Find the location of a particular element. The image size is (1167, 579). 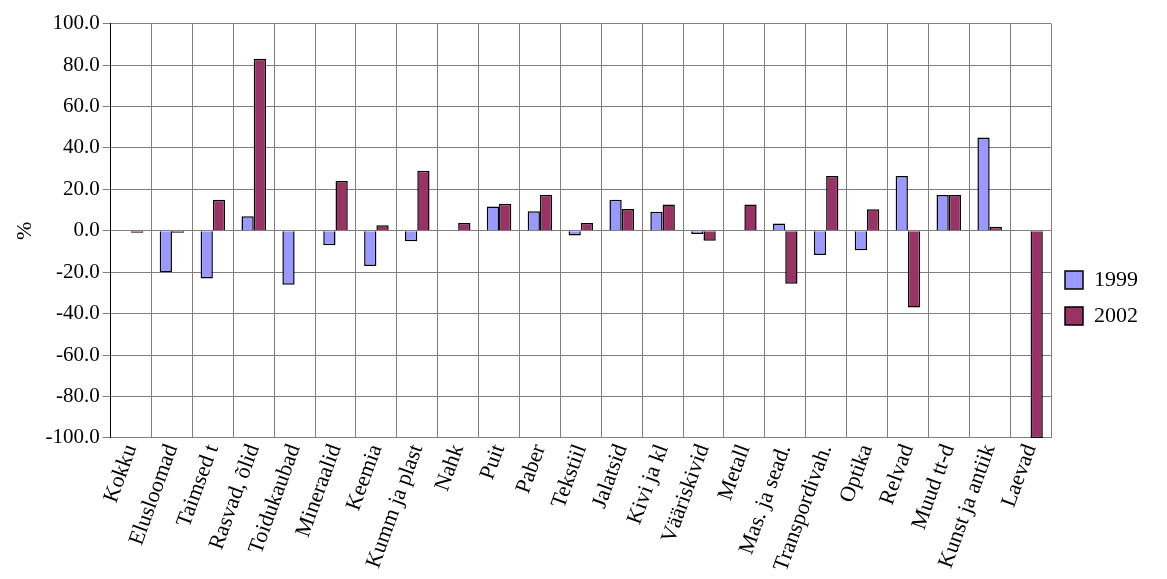

y-tick-label: 80.0 is located at coordinates (81, 63).